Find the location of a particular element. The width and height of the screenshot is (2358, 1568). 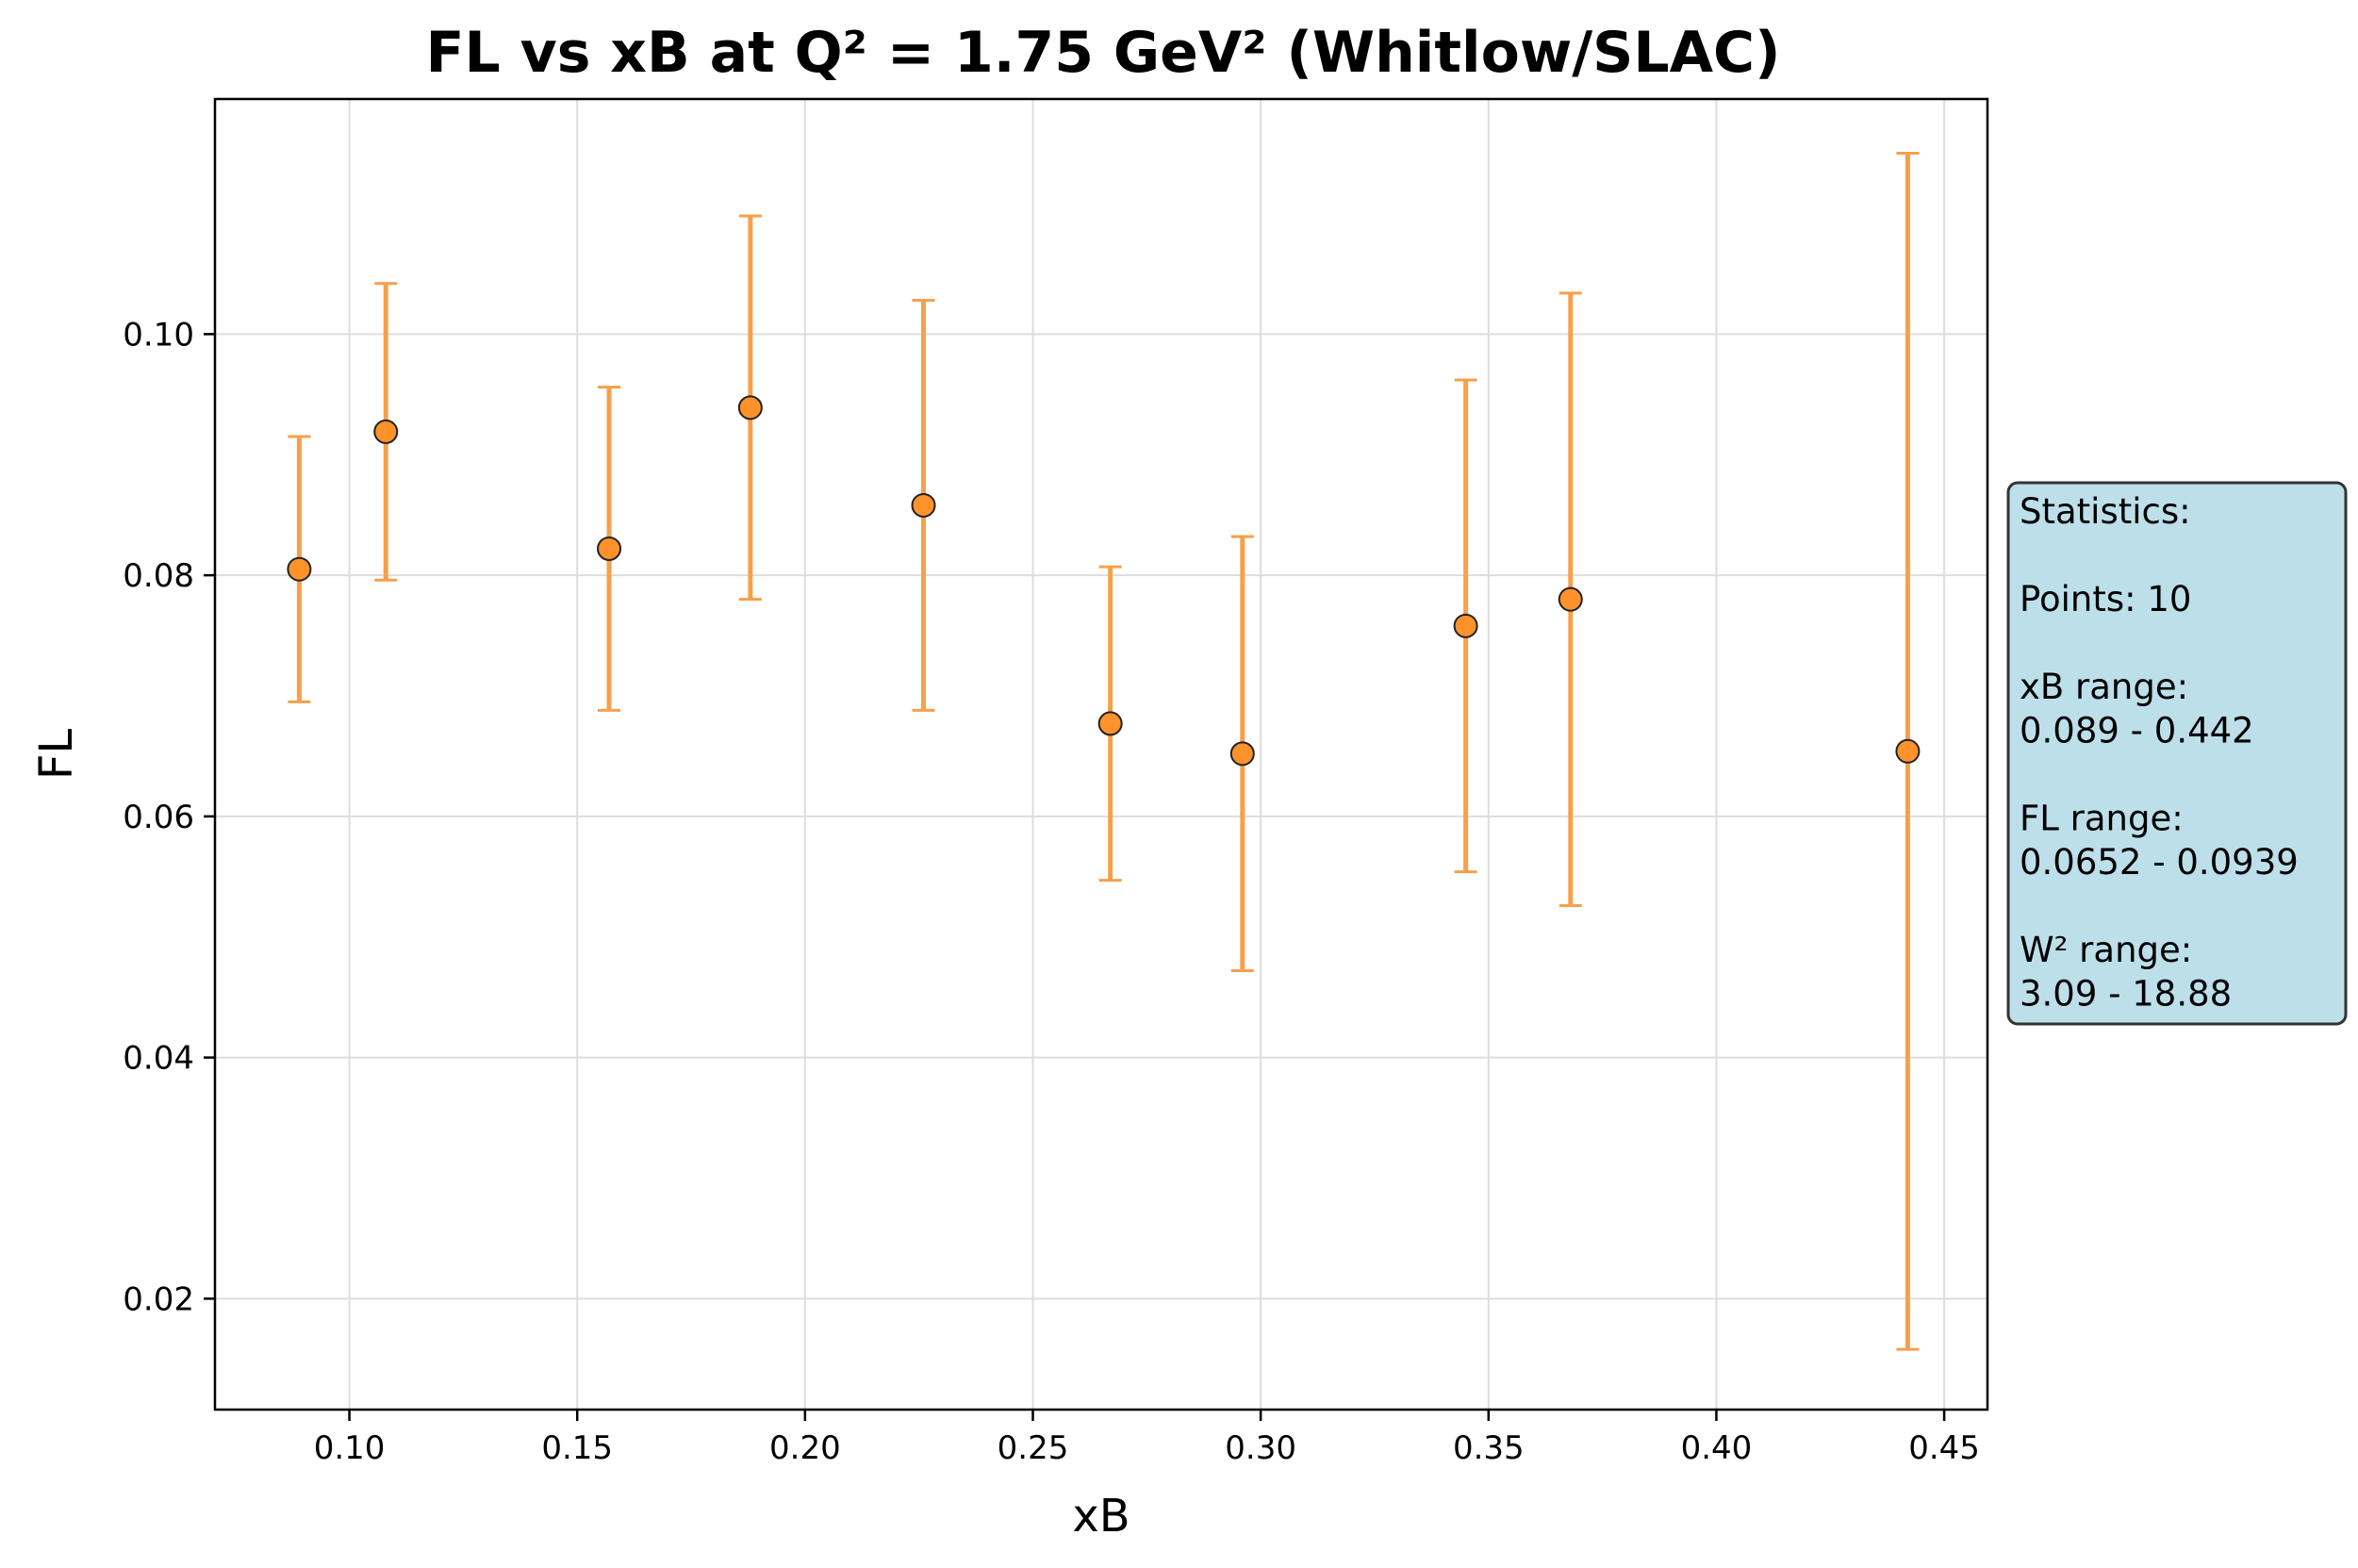

x-tick-label: 0.45 is located at coordinates (1944, 1448).